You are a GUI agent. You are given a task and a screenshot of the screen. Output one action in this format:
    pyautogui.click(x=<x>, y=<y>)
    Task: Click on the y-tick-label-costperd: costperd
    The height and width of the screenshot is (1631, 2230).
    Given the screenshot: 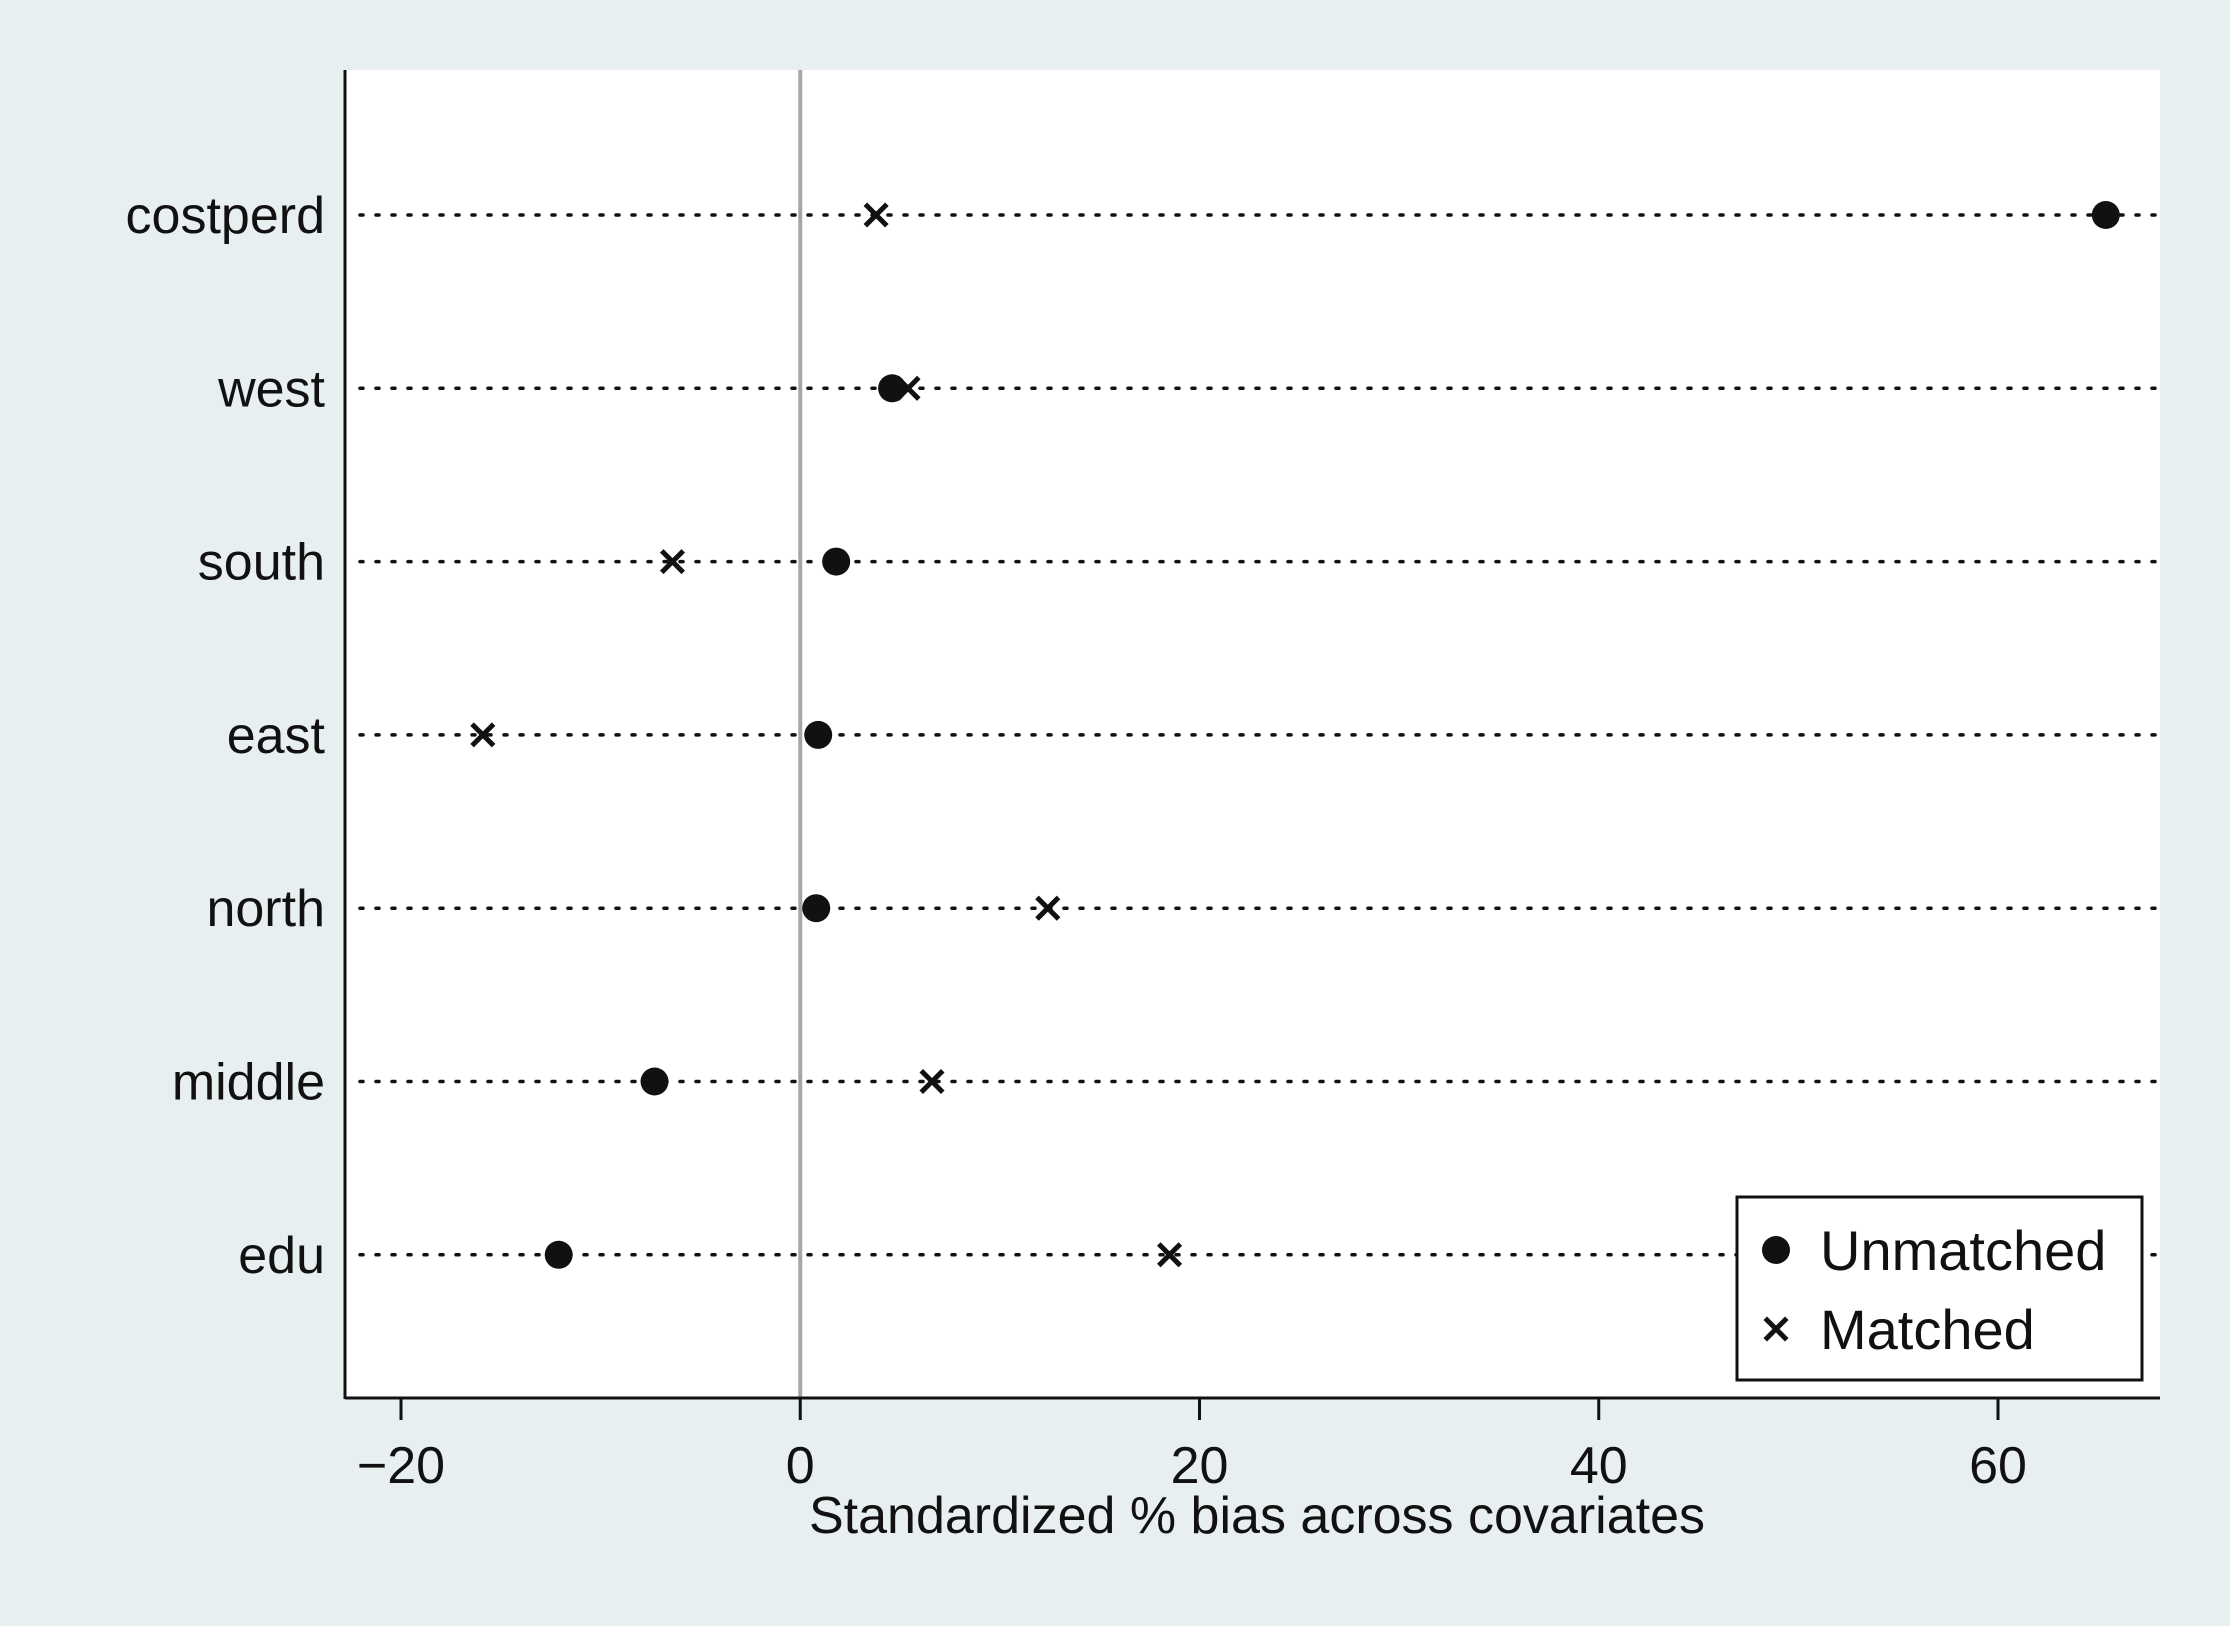 What is the action you would take?
    pyautogui.click(x=225, y=216)
    